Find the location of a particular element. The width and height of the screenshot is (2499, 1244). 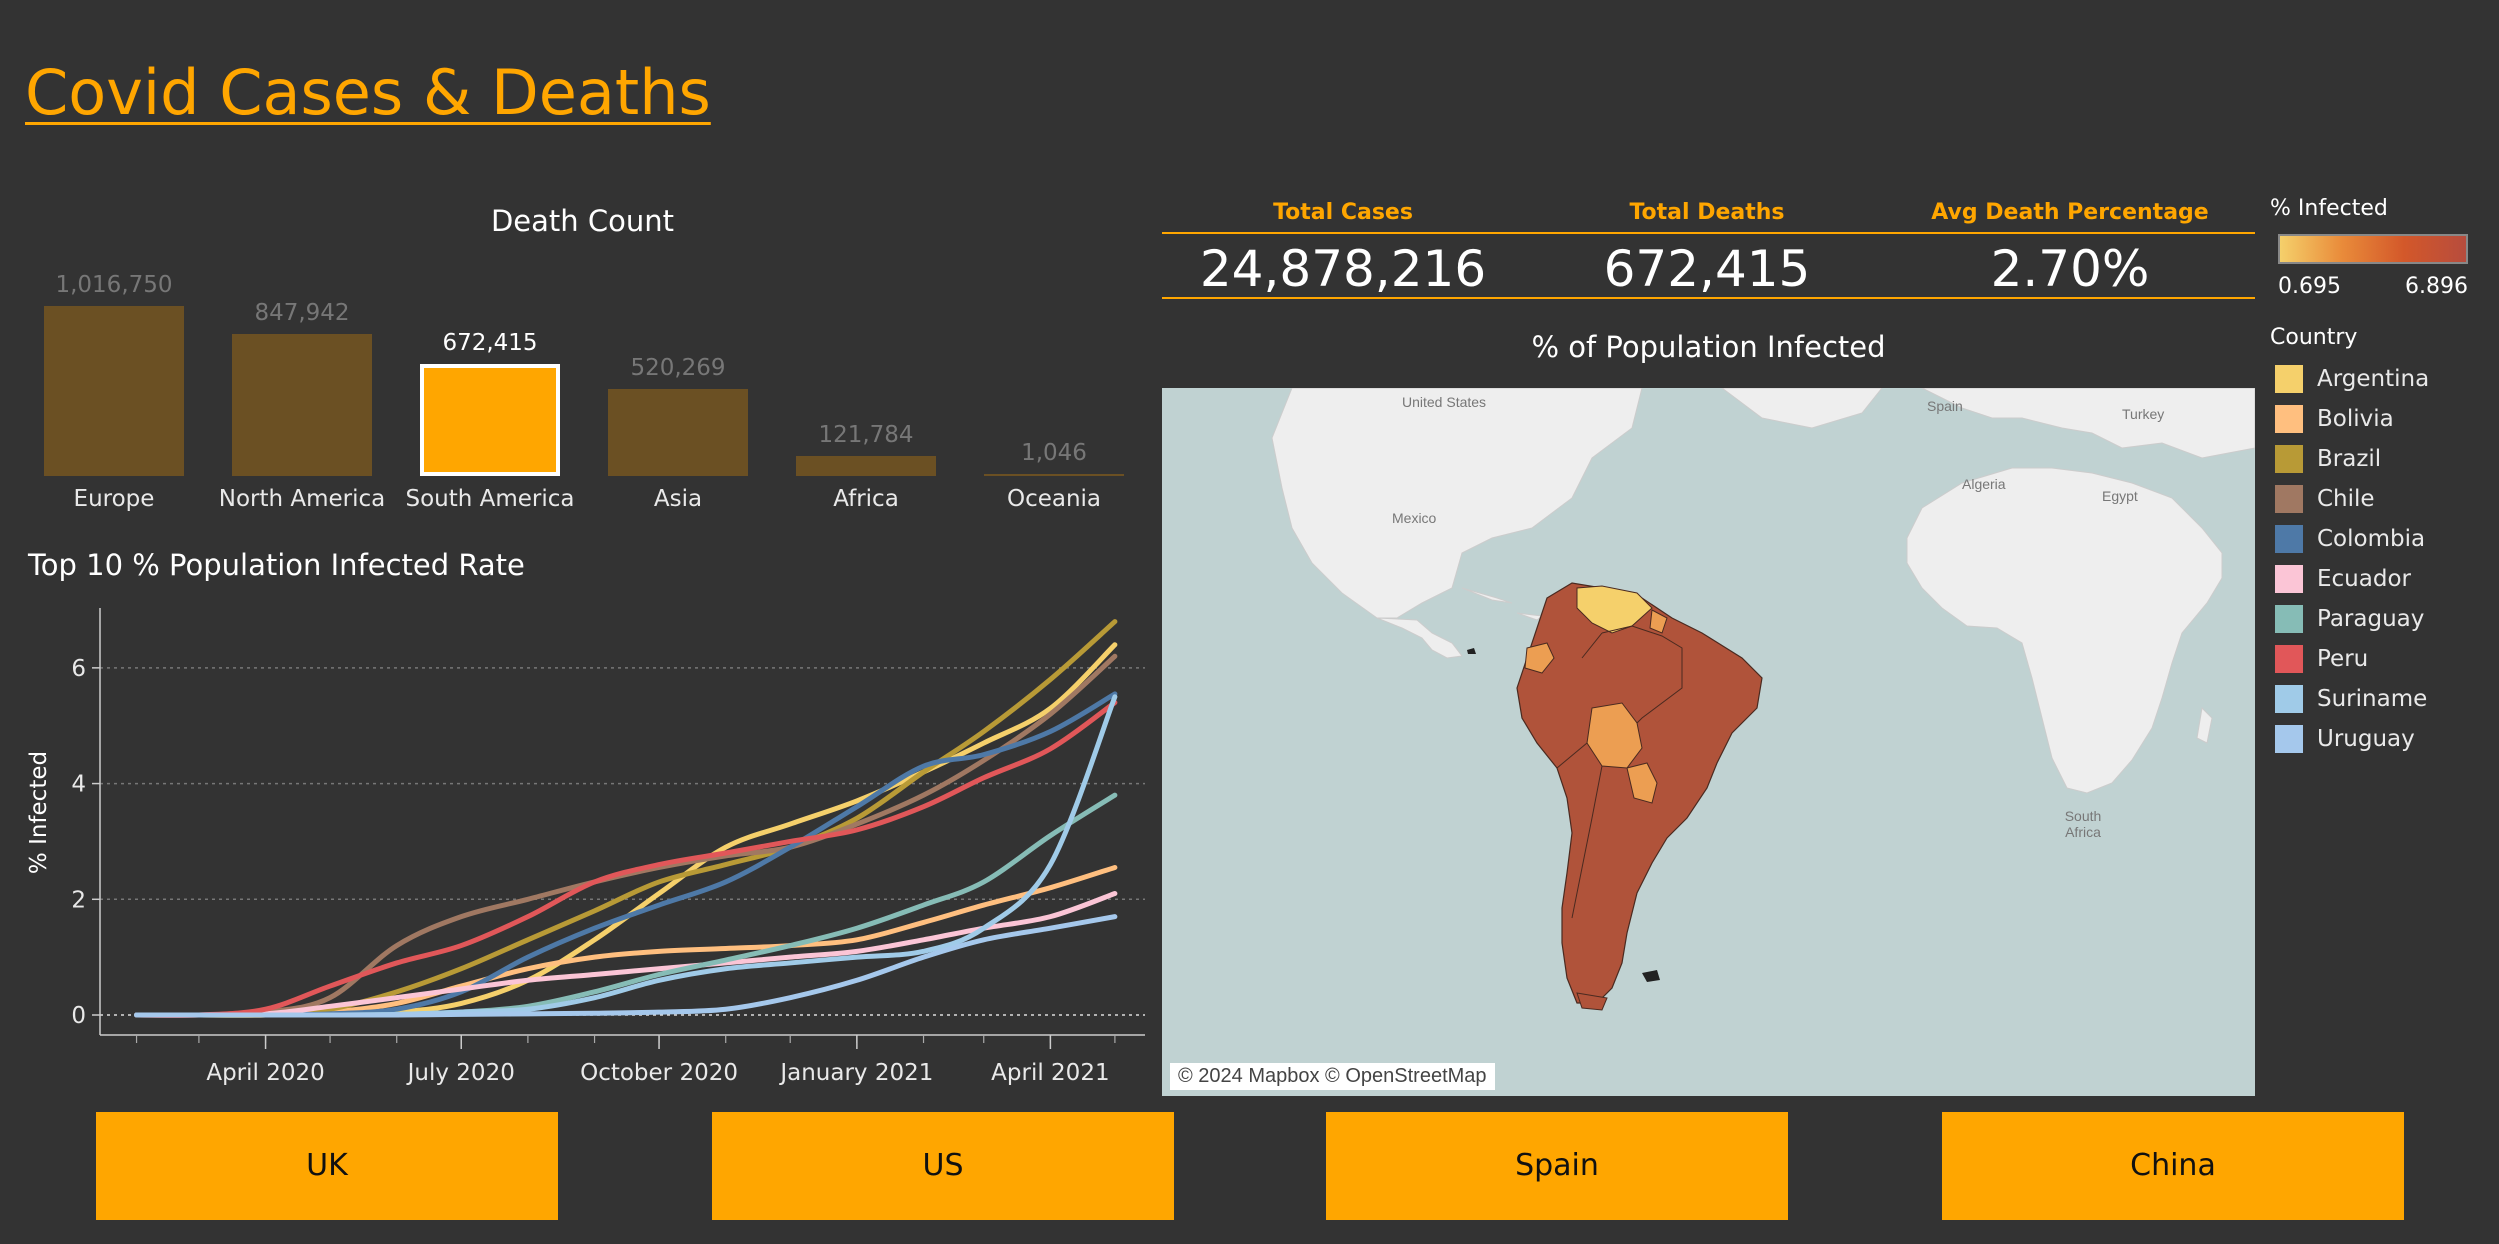

y-tick-label: 2 is located at coordinates (78, 900).